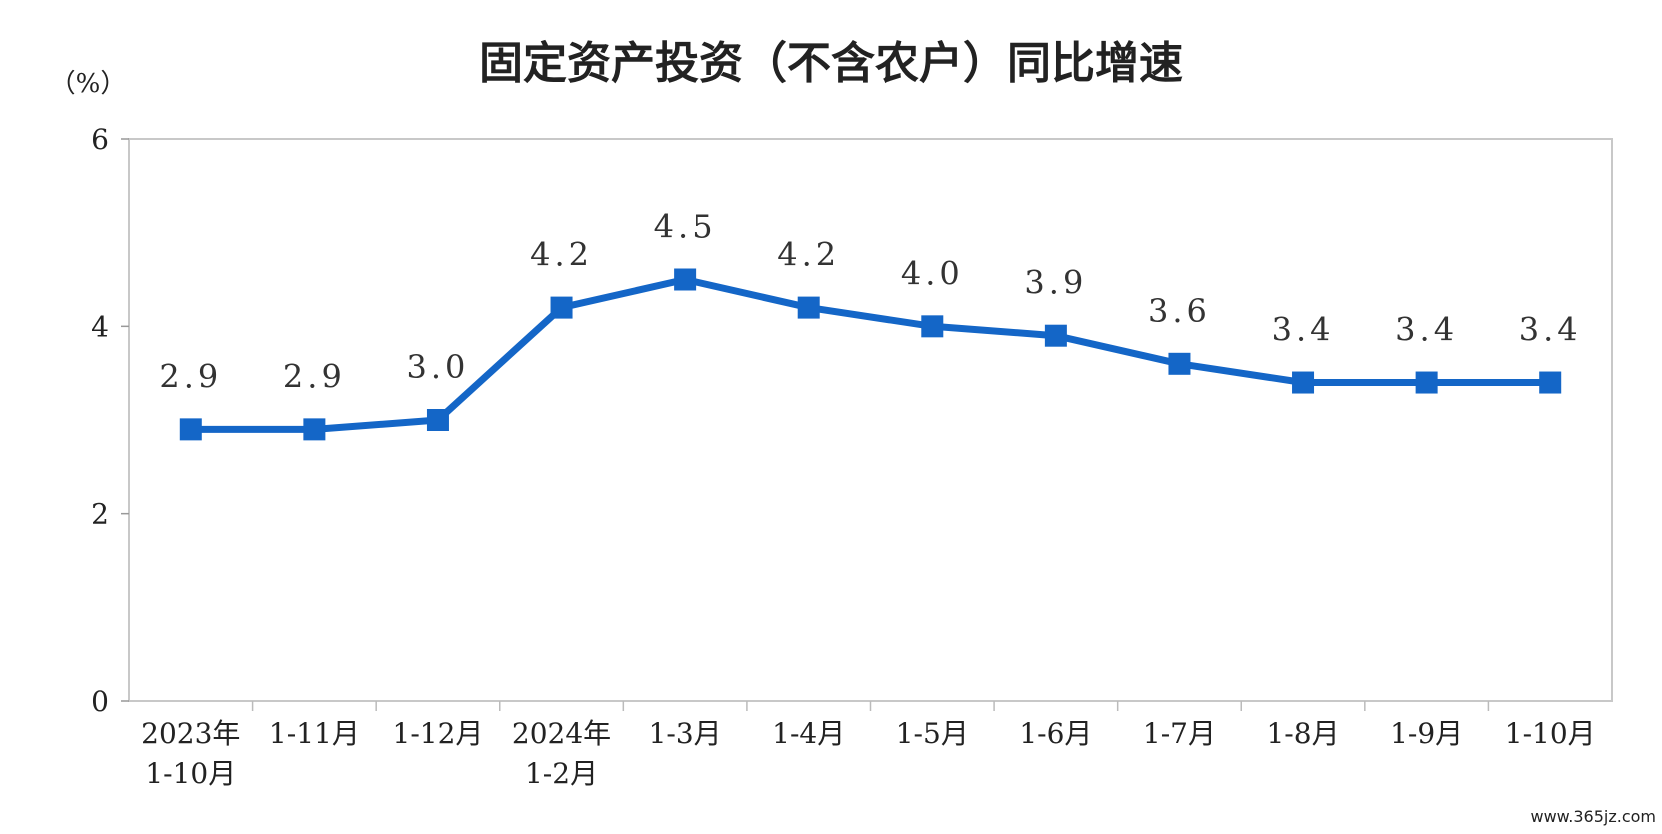  Describe the element at coordinates (438, 733) in the screenshot. I see `x-tick-label: 1-12月` at that location.